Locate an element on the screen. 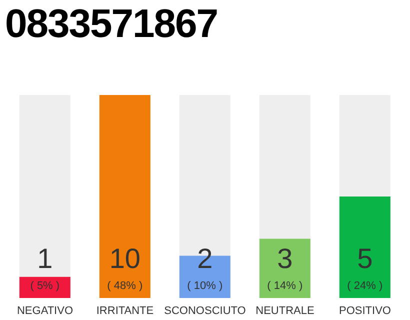 This screenshot has height=320, width=410. data-label: ( 10% ) is located at coordinates (205, 286).